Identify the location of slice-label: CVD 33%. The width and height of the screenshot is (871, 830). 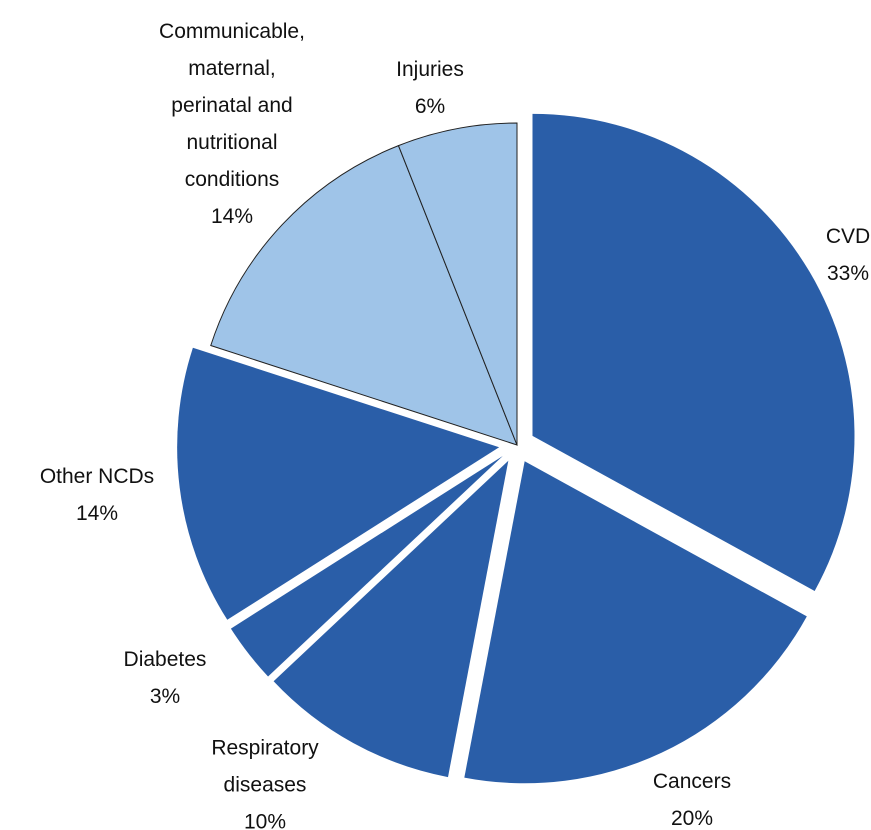
(829, 255).